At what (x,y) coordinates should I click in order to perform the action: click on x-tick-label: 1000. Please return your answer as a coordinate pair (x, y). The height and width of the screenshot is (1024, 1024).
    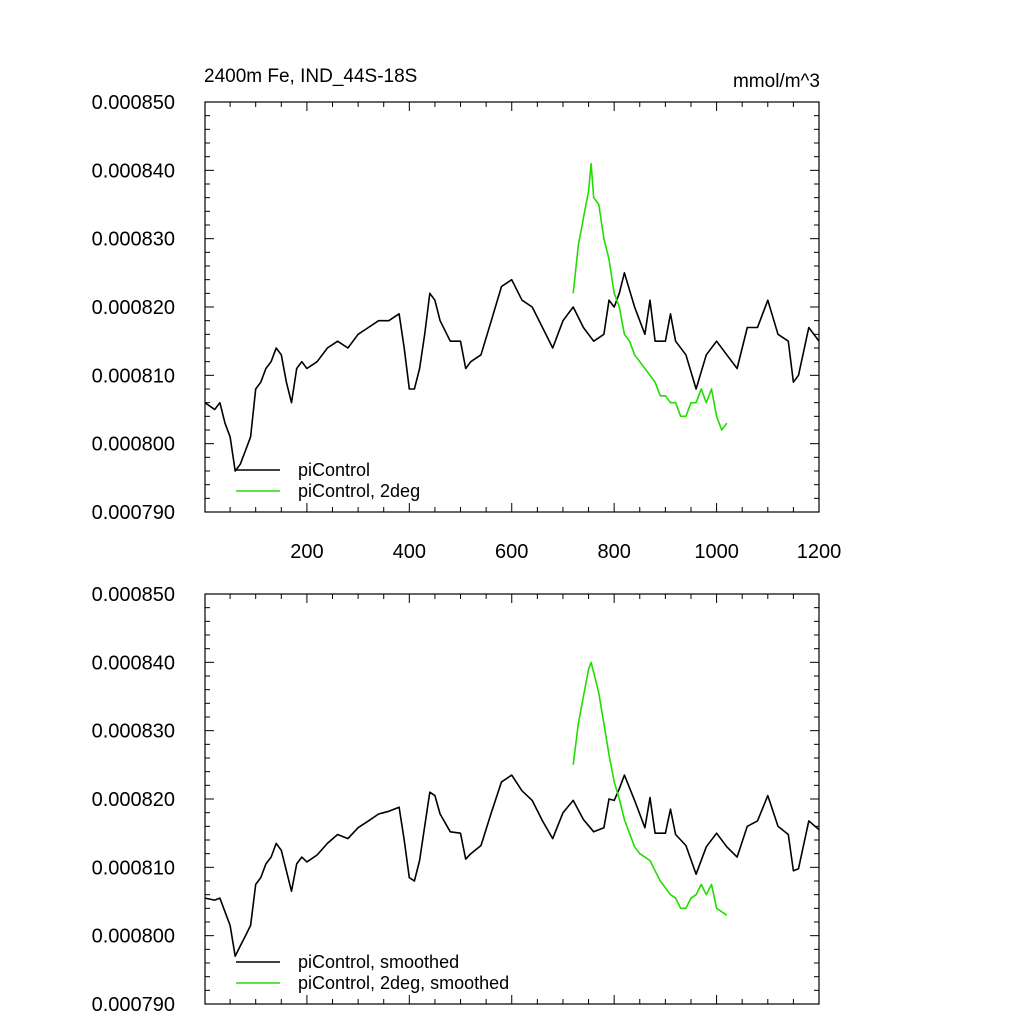
    Looking at the image, I should click on (716, 552).